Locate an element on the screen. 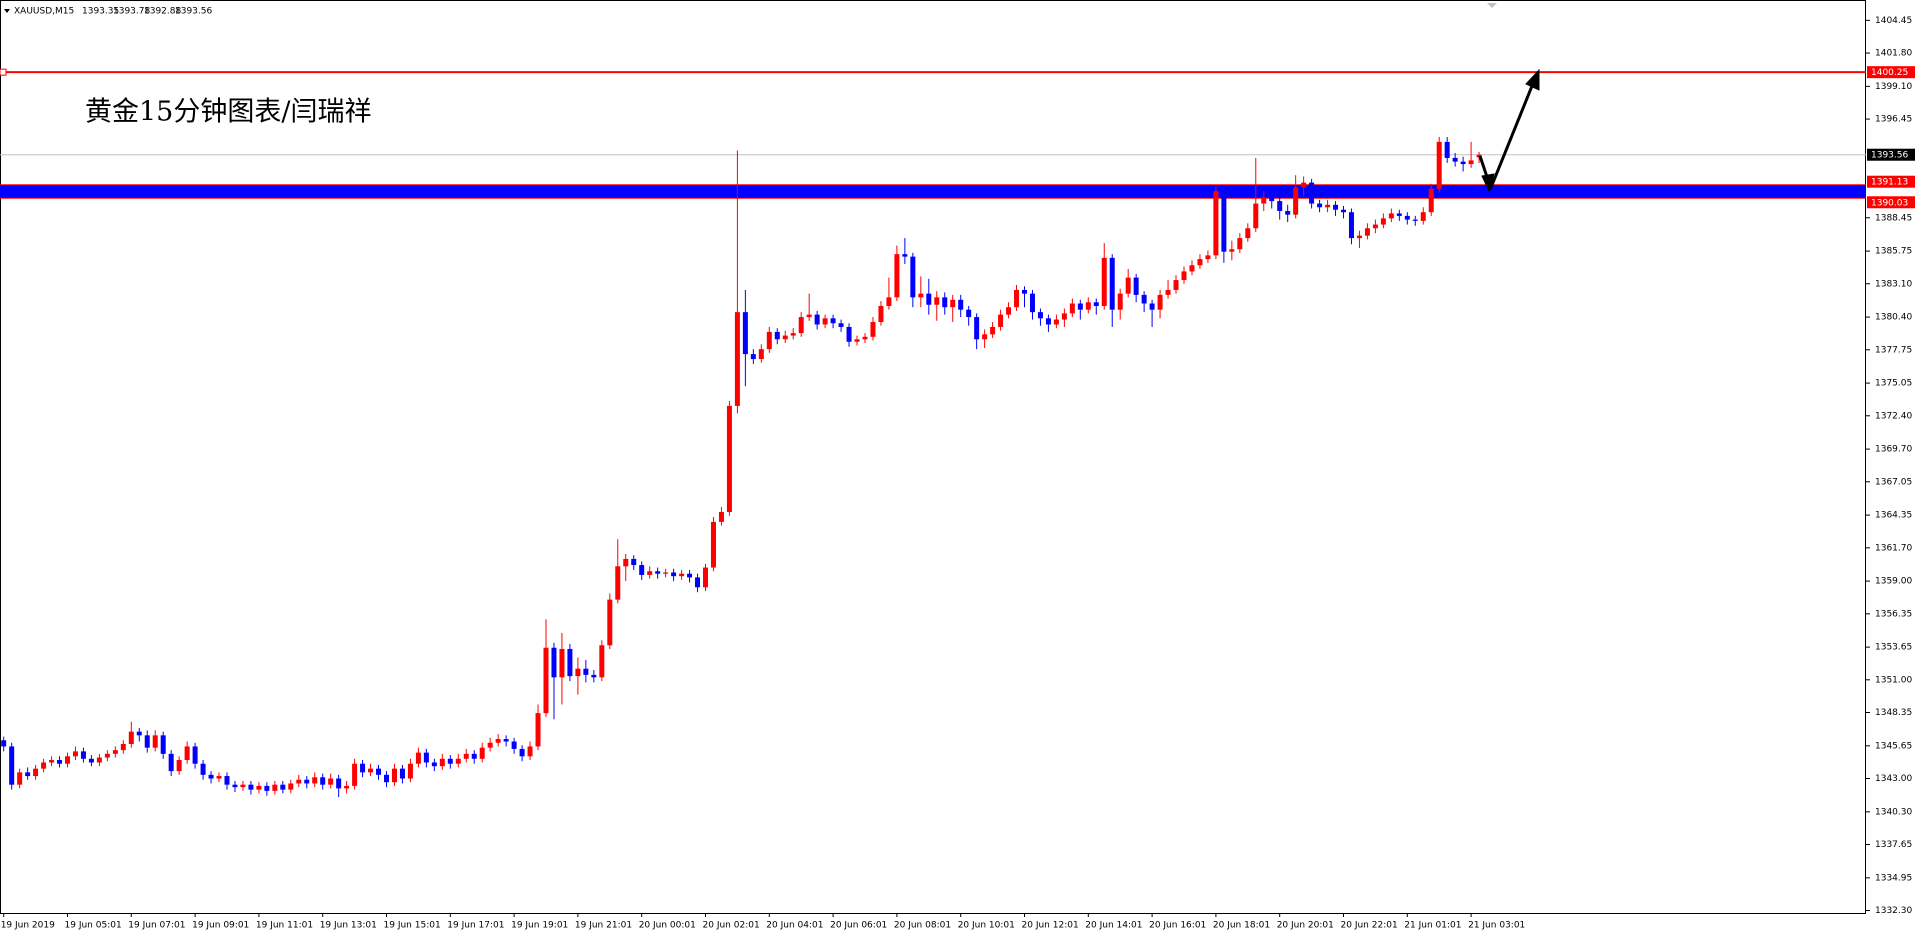 Image resolution: width=1915 pixels, height=940 pixels. y-tick-label: 1348.35 is located at coordinates (1893, 713).